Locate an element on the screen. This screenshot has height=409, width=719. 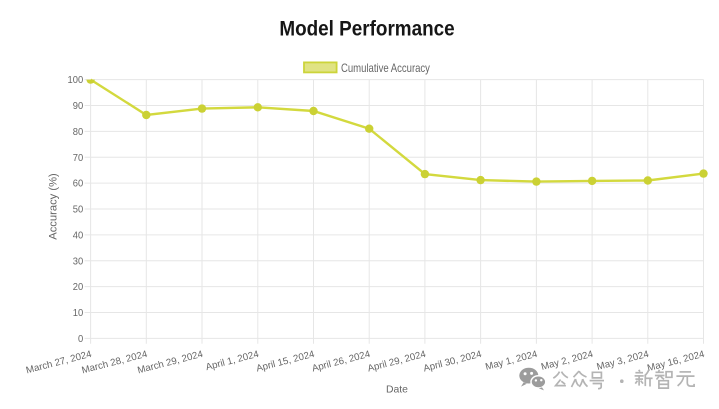
svg-text: 10 is located at coordinates (78, 313).